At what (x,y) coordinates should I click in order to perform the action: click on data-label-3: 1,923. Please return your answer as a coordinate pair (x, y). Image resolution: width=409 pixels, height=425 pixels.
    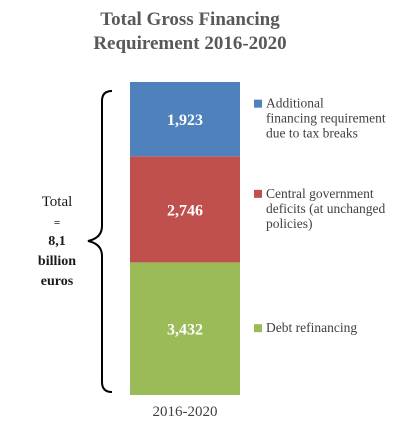
    Looking at the image, I should click on (185, 120).